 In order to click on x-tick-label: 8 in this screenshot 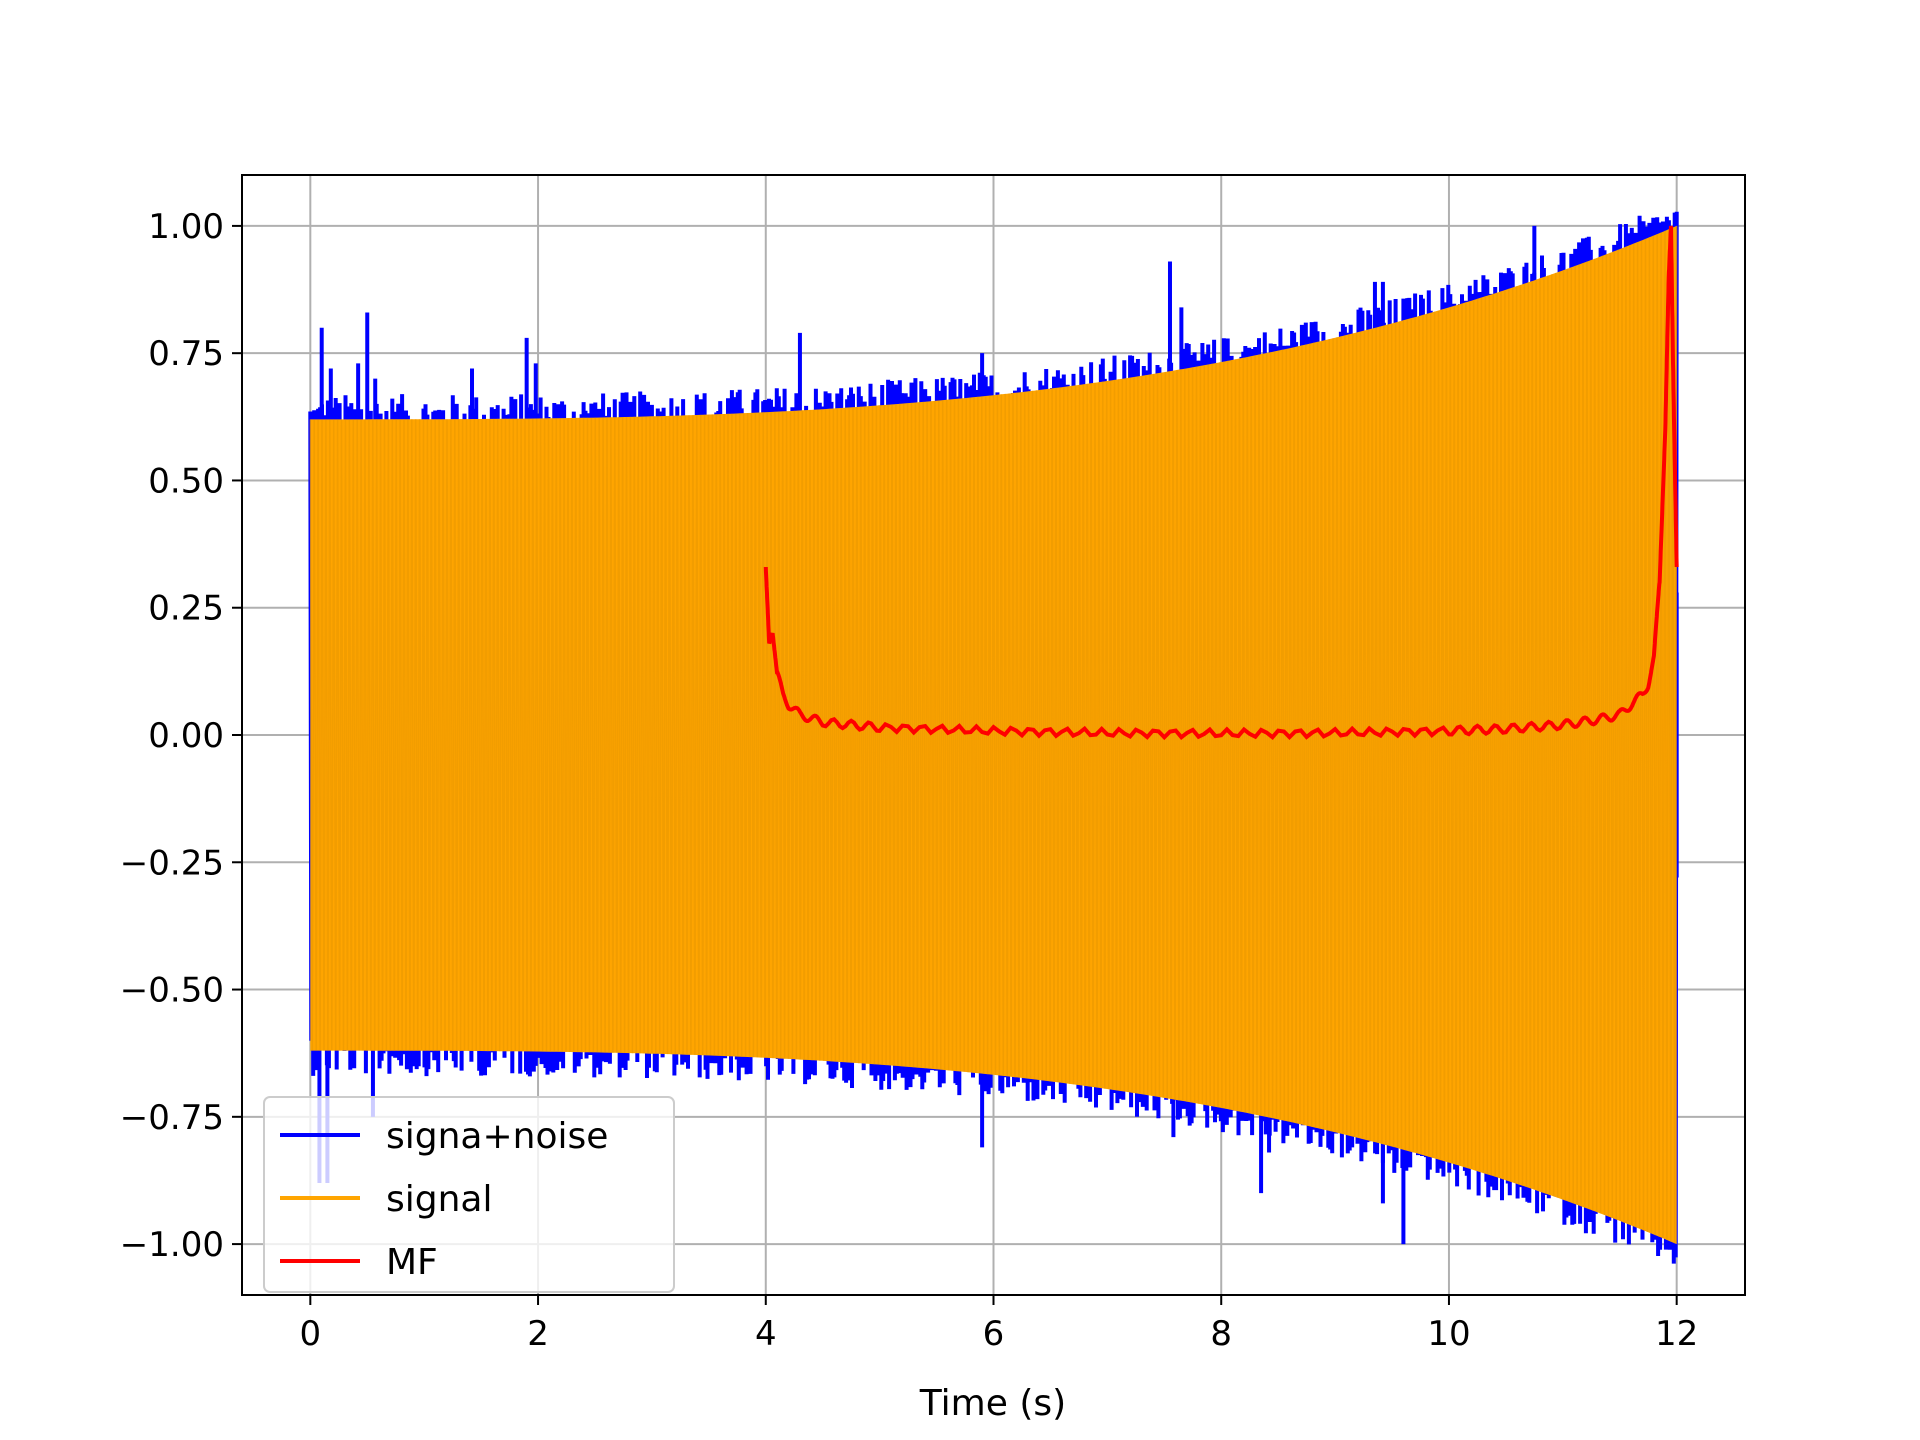, I will do `click(1221, 1334)`.